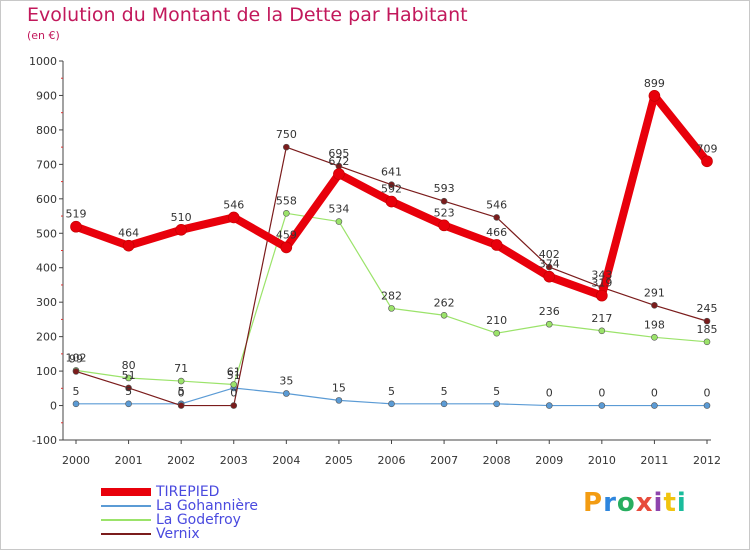 The image size is (750, 550). Describe the element at coordinates (707, 308) in the screenshot. I see `data-label: 245` at that location.